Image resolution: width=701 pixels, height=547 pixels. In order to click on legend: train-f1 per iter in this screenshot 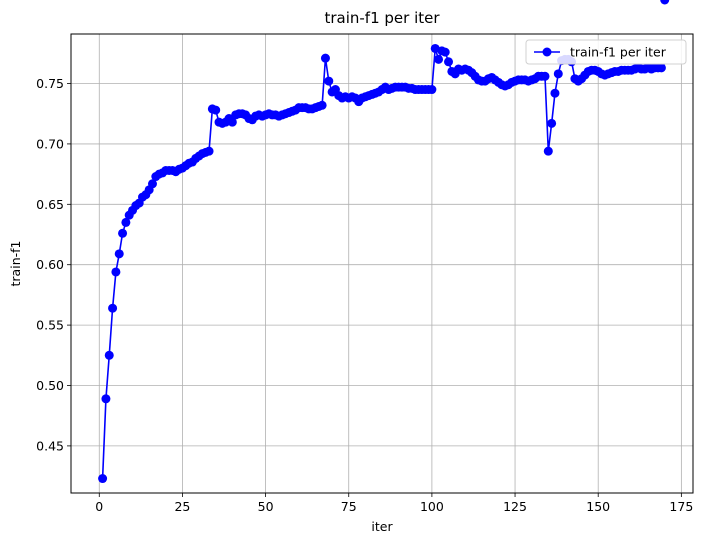, I will do `click(606, 52)`.